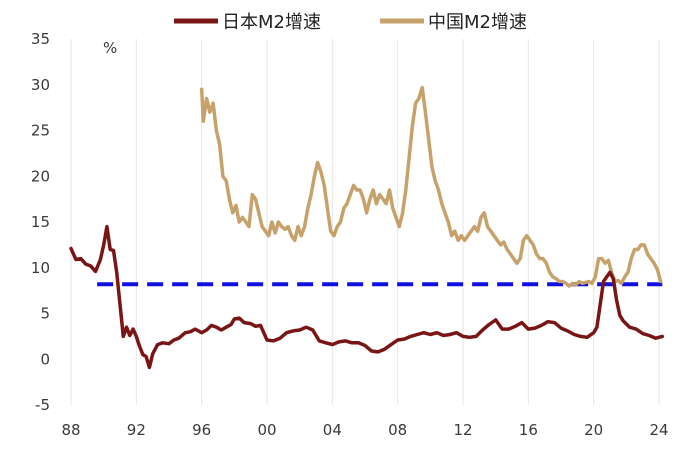 Image resolution: width=700 pixels, height=451 pixels. I want to click on y-axis-unit: %, so click(110, 48).